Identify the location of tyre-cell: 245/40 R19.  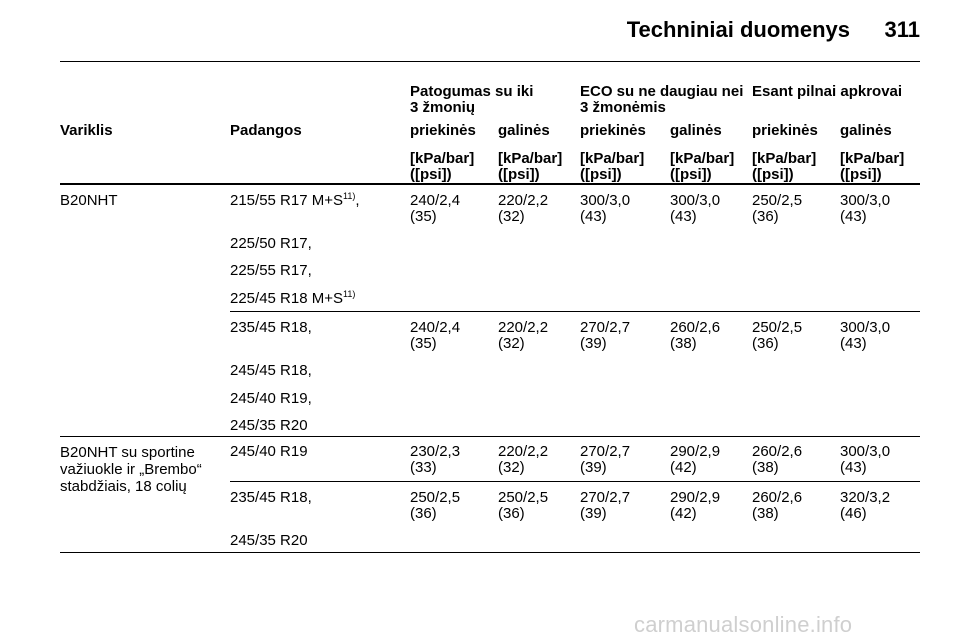
(269, 451).